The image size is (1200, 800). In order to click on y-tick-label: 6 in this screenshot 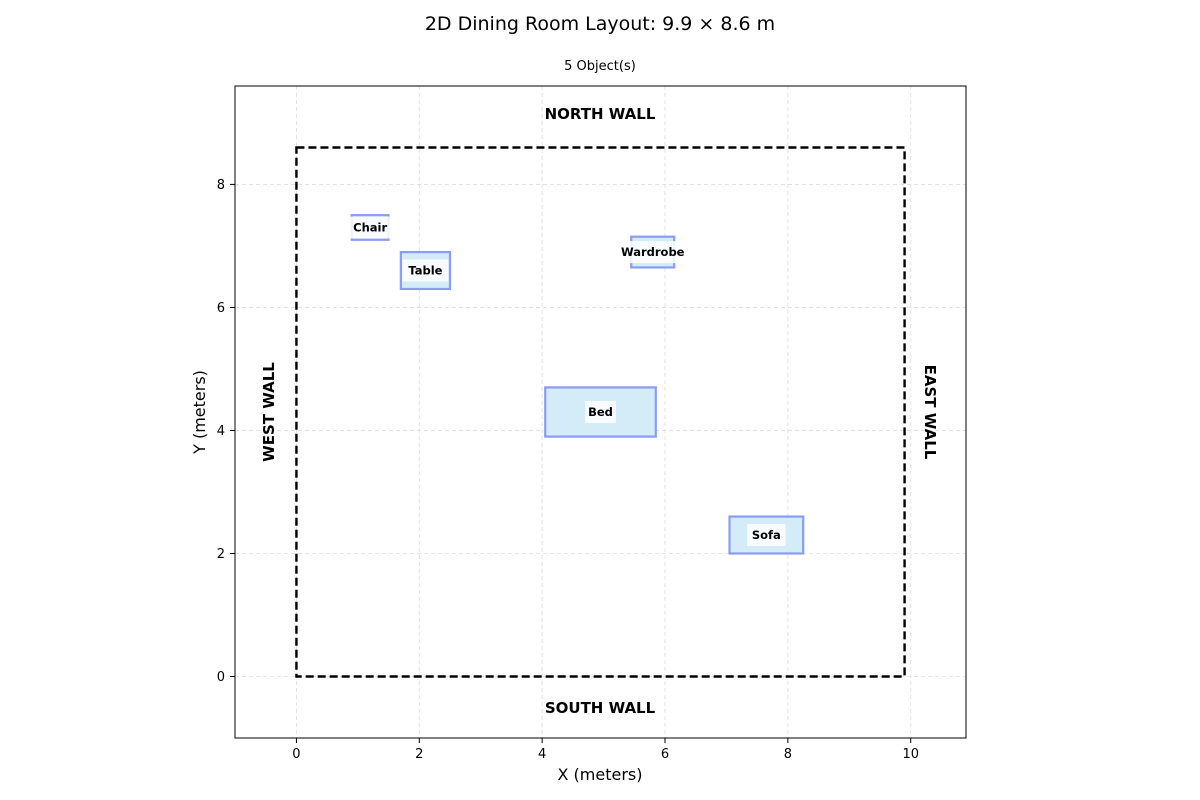, I will do `click(221, 308)`.